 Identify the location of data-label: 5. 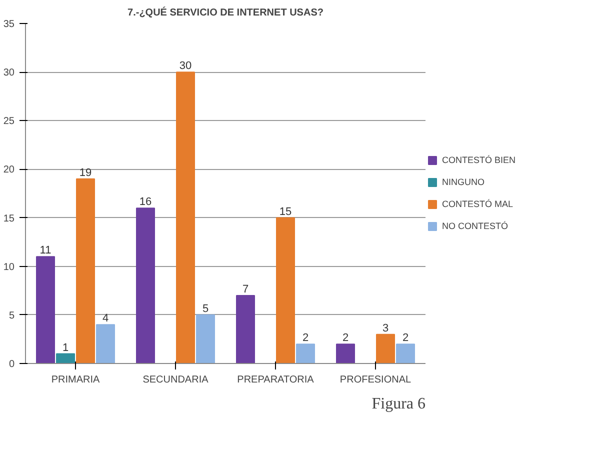
(205, 308).